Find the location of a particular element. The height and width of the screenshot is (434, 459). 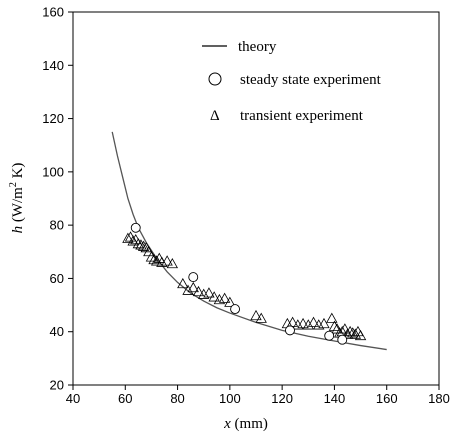

x-axis-label: x (mm) is located at coordinates (245, 424).